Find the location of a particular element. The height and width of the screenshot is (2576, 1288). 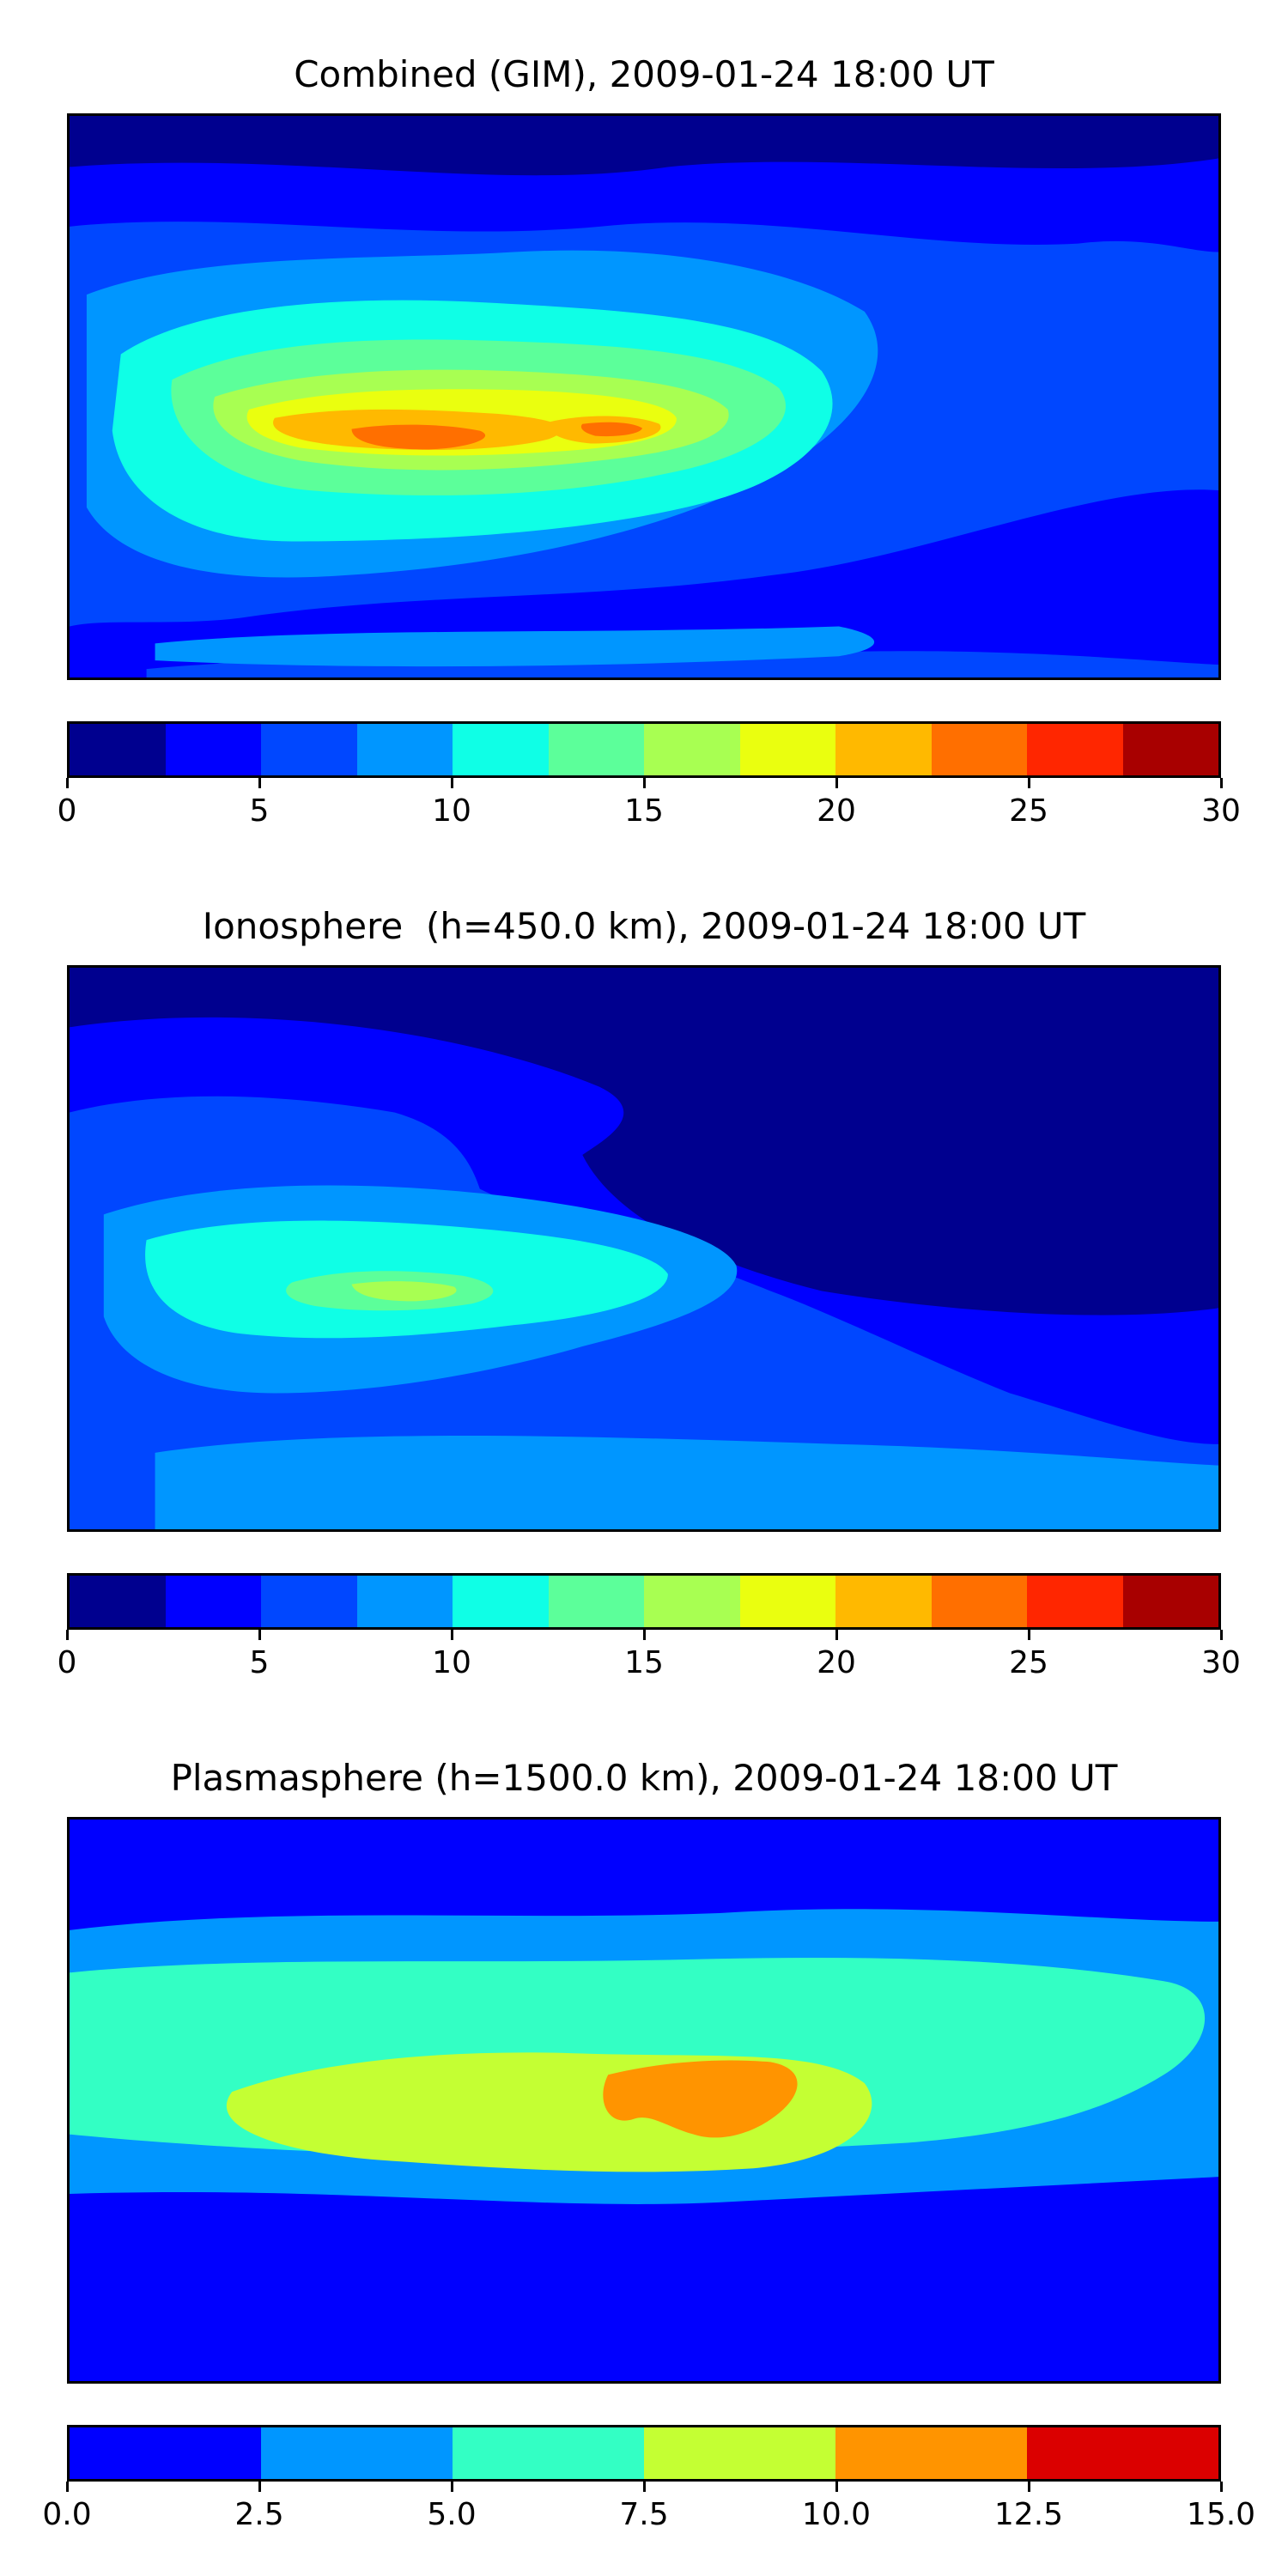

panel-2-colorbar is located at coordinates (644, 1601).